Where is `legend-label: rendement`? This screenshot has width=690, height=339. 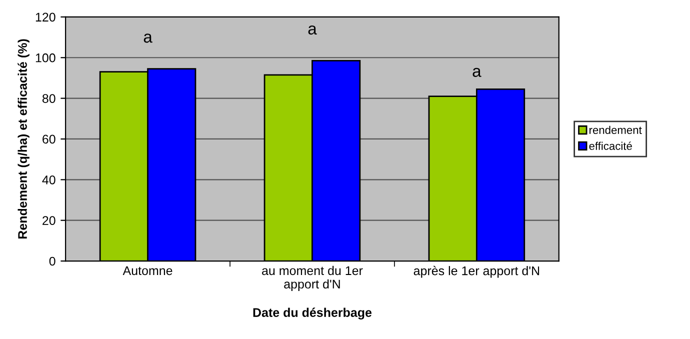 legend-label: rendement is located at coordinates (616, 130).